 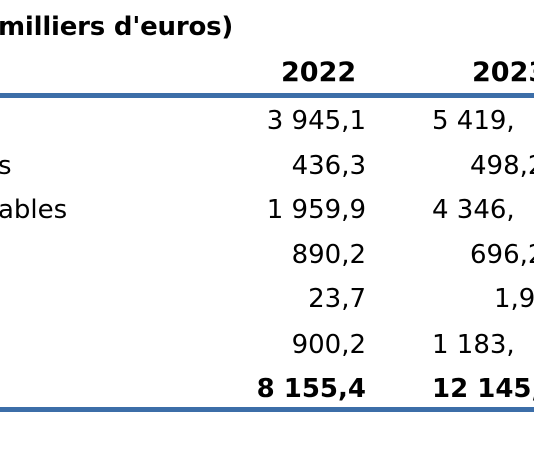 What do you see at coordinates (337, 299) in the screenshot?
I see `value-2022: 23,7` at bounding box center [337, 299].